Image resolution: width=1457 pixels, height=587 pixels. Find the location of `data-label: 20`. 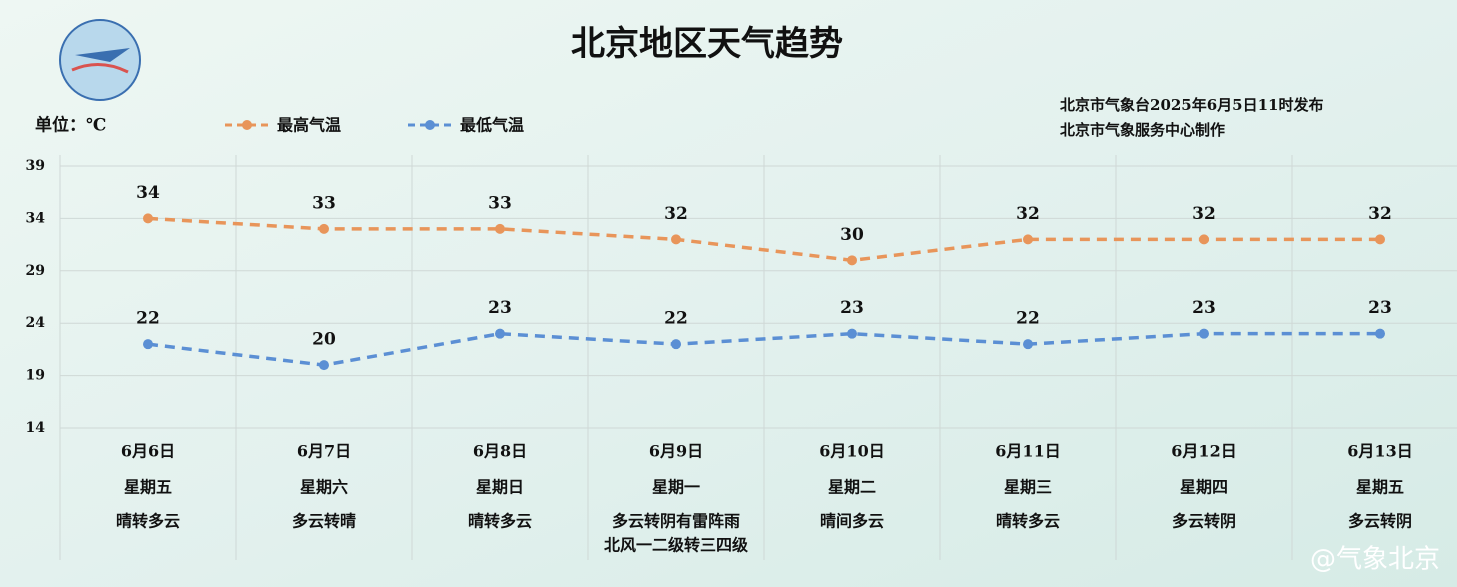

data-label: 20 is located at coordinates (324, 340).